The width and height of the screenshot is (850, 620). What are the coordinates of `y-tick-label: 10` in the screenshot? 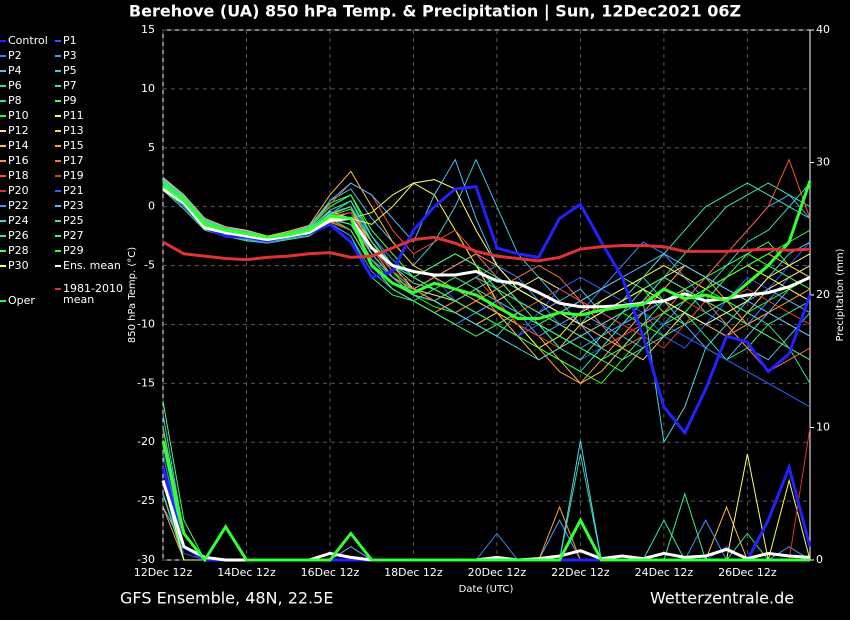 It's located at (148, 88).